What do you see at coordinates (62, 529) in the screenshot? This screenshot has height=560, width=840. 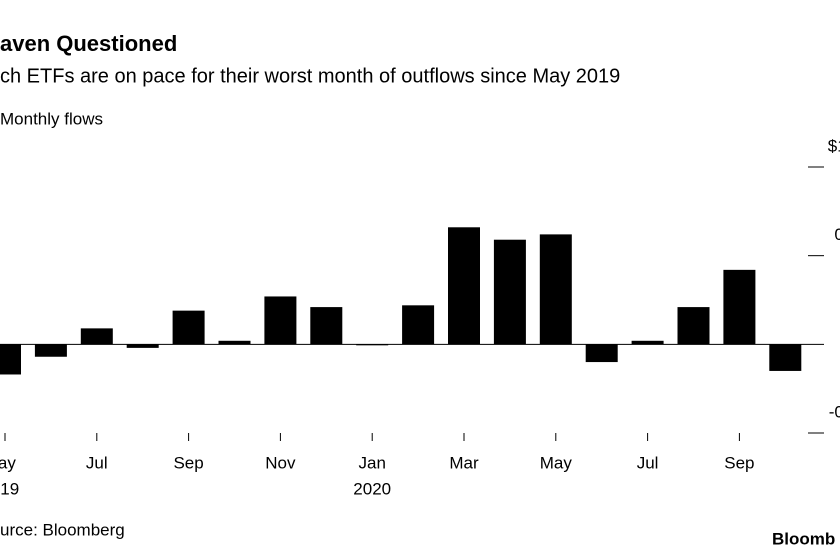 I see `source: urce: Bloomberg` at bounding box center [62, 529].